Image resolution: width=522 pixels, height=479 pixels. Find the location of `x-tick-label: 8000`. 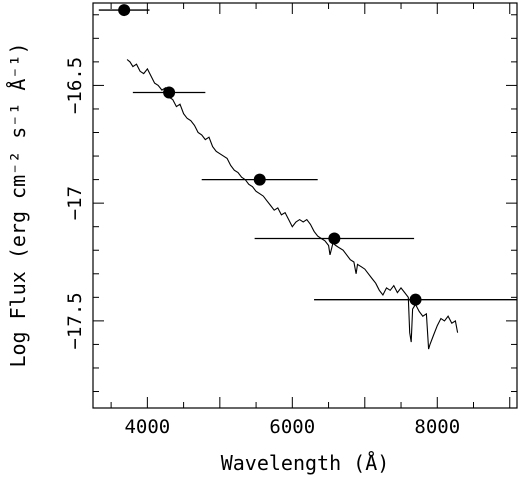

x-tick-label: 8000 is located at coordinates (437, 427).